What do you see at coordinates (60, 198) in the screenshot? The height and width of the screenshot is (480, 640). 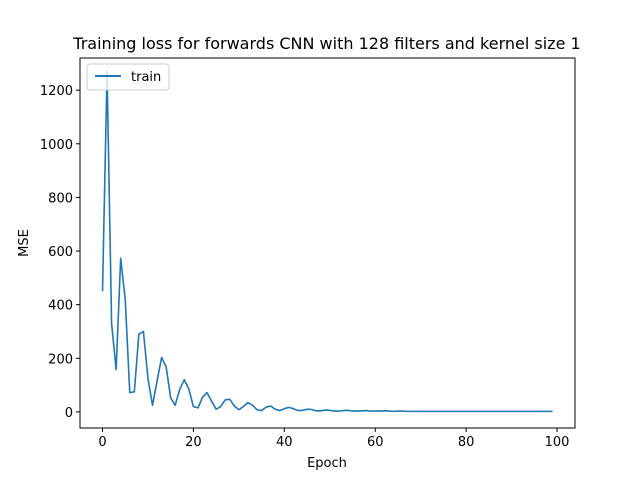 I see `y-tick-label: 800` at bounding box center [60, 198].